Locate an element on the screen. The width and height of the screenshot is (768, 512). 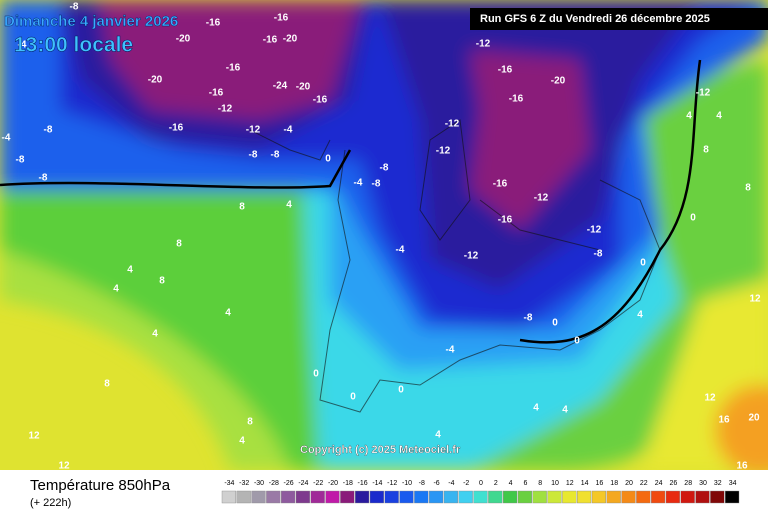
legend-label: 26 is located at coordinates (674, 483).